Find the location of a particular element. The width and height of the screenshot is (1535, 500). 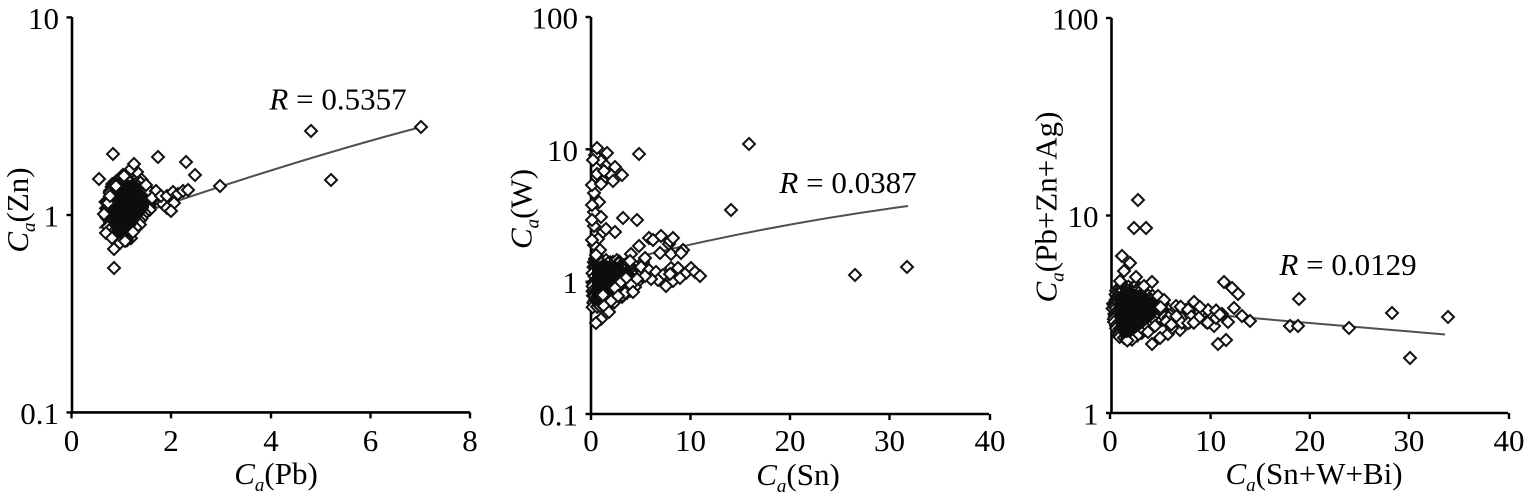

svg-text: R = 0.0129 is located at coordinates (1347, 264).